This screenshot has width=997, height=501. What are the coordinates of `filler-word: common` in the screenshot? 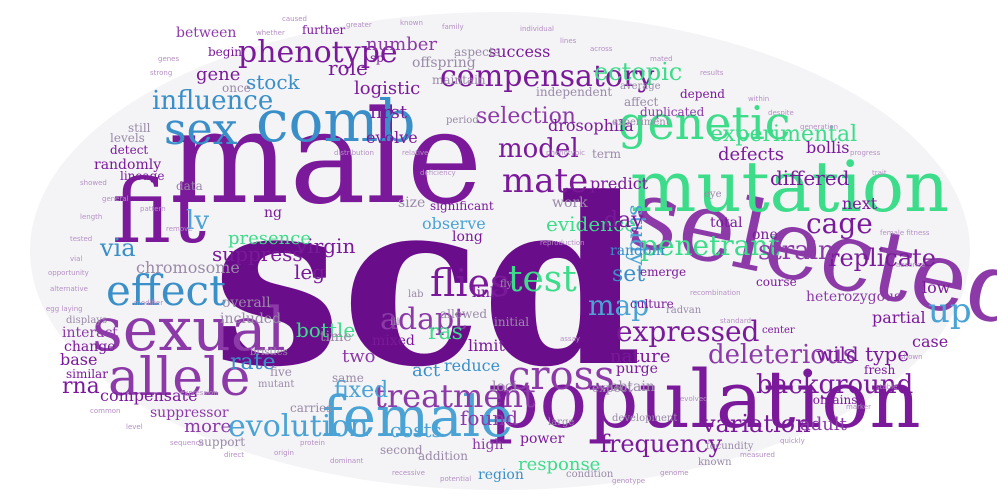 It's located at (105, 411).